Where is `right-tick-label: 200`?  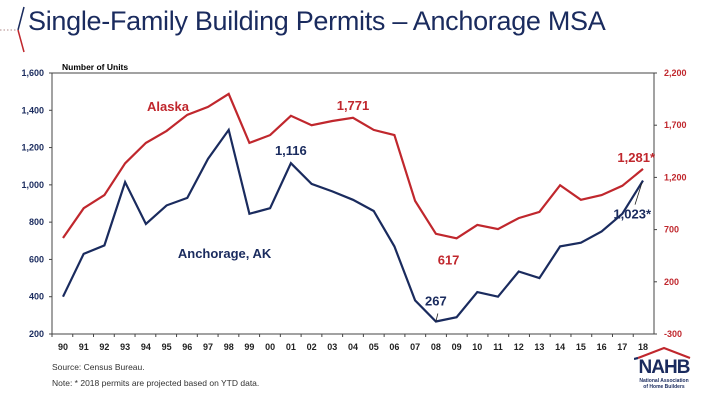
right-tick-label: 200 is located at coordinates (671, 282).